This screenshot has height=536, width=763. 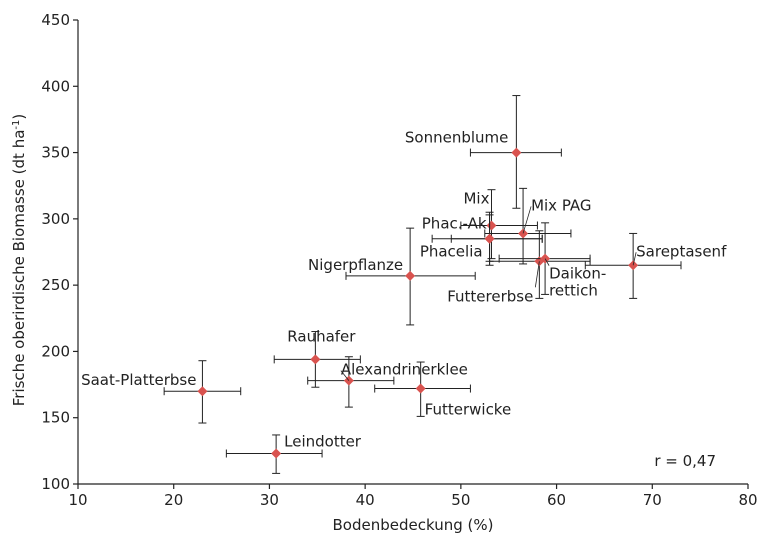 What do you see at coordinates (293, 453) in the screenshot?
I see `data-point: Leindotter` at bounding box center [293, 453].